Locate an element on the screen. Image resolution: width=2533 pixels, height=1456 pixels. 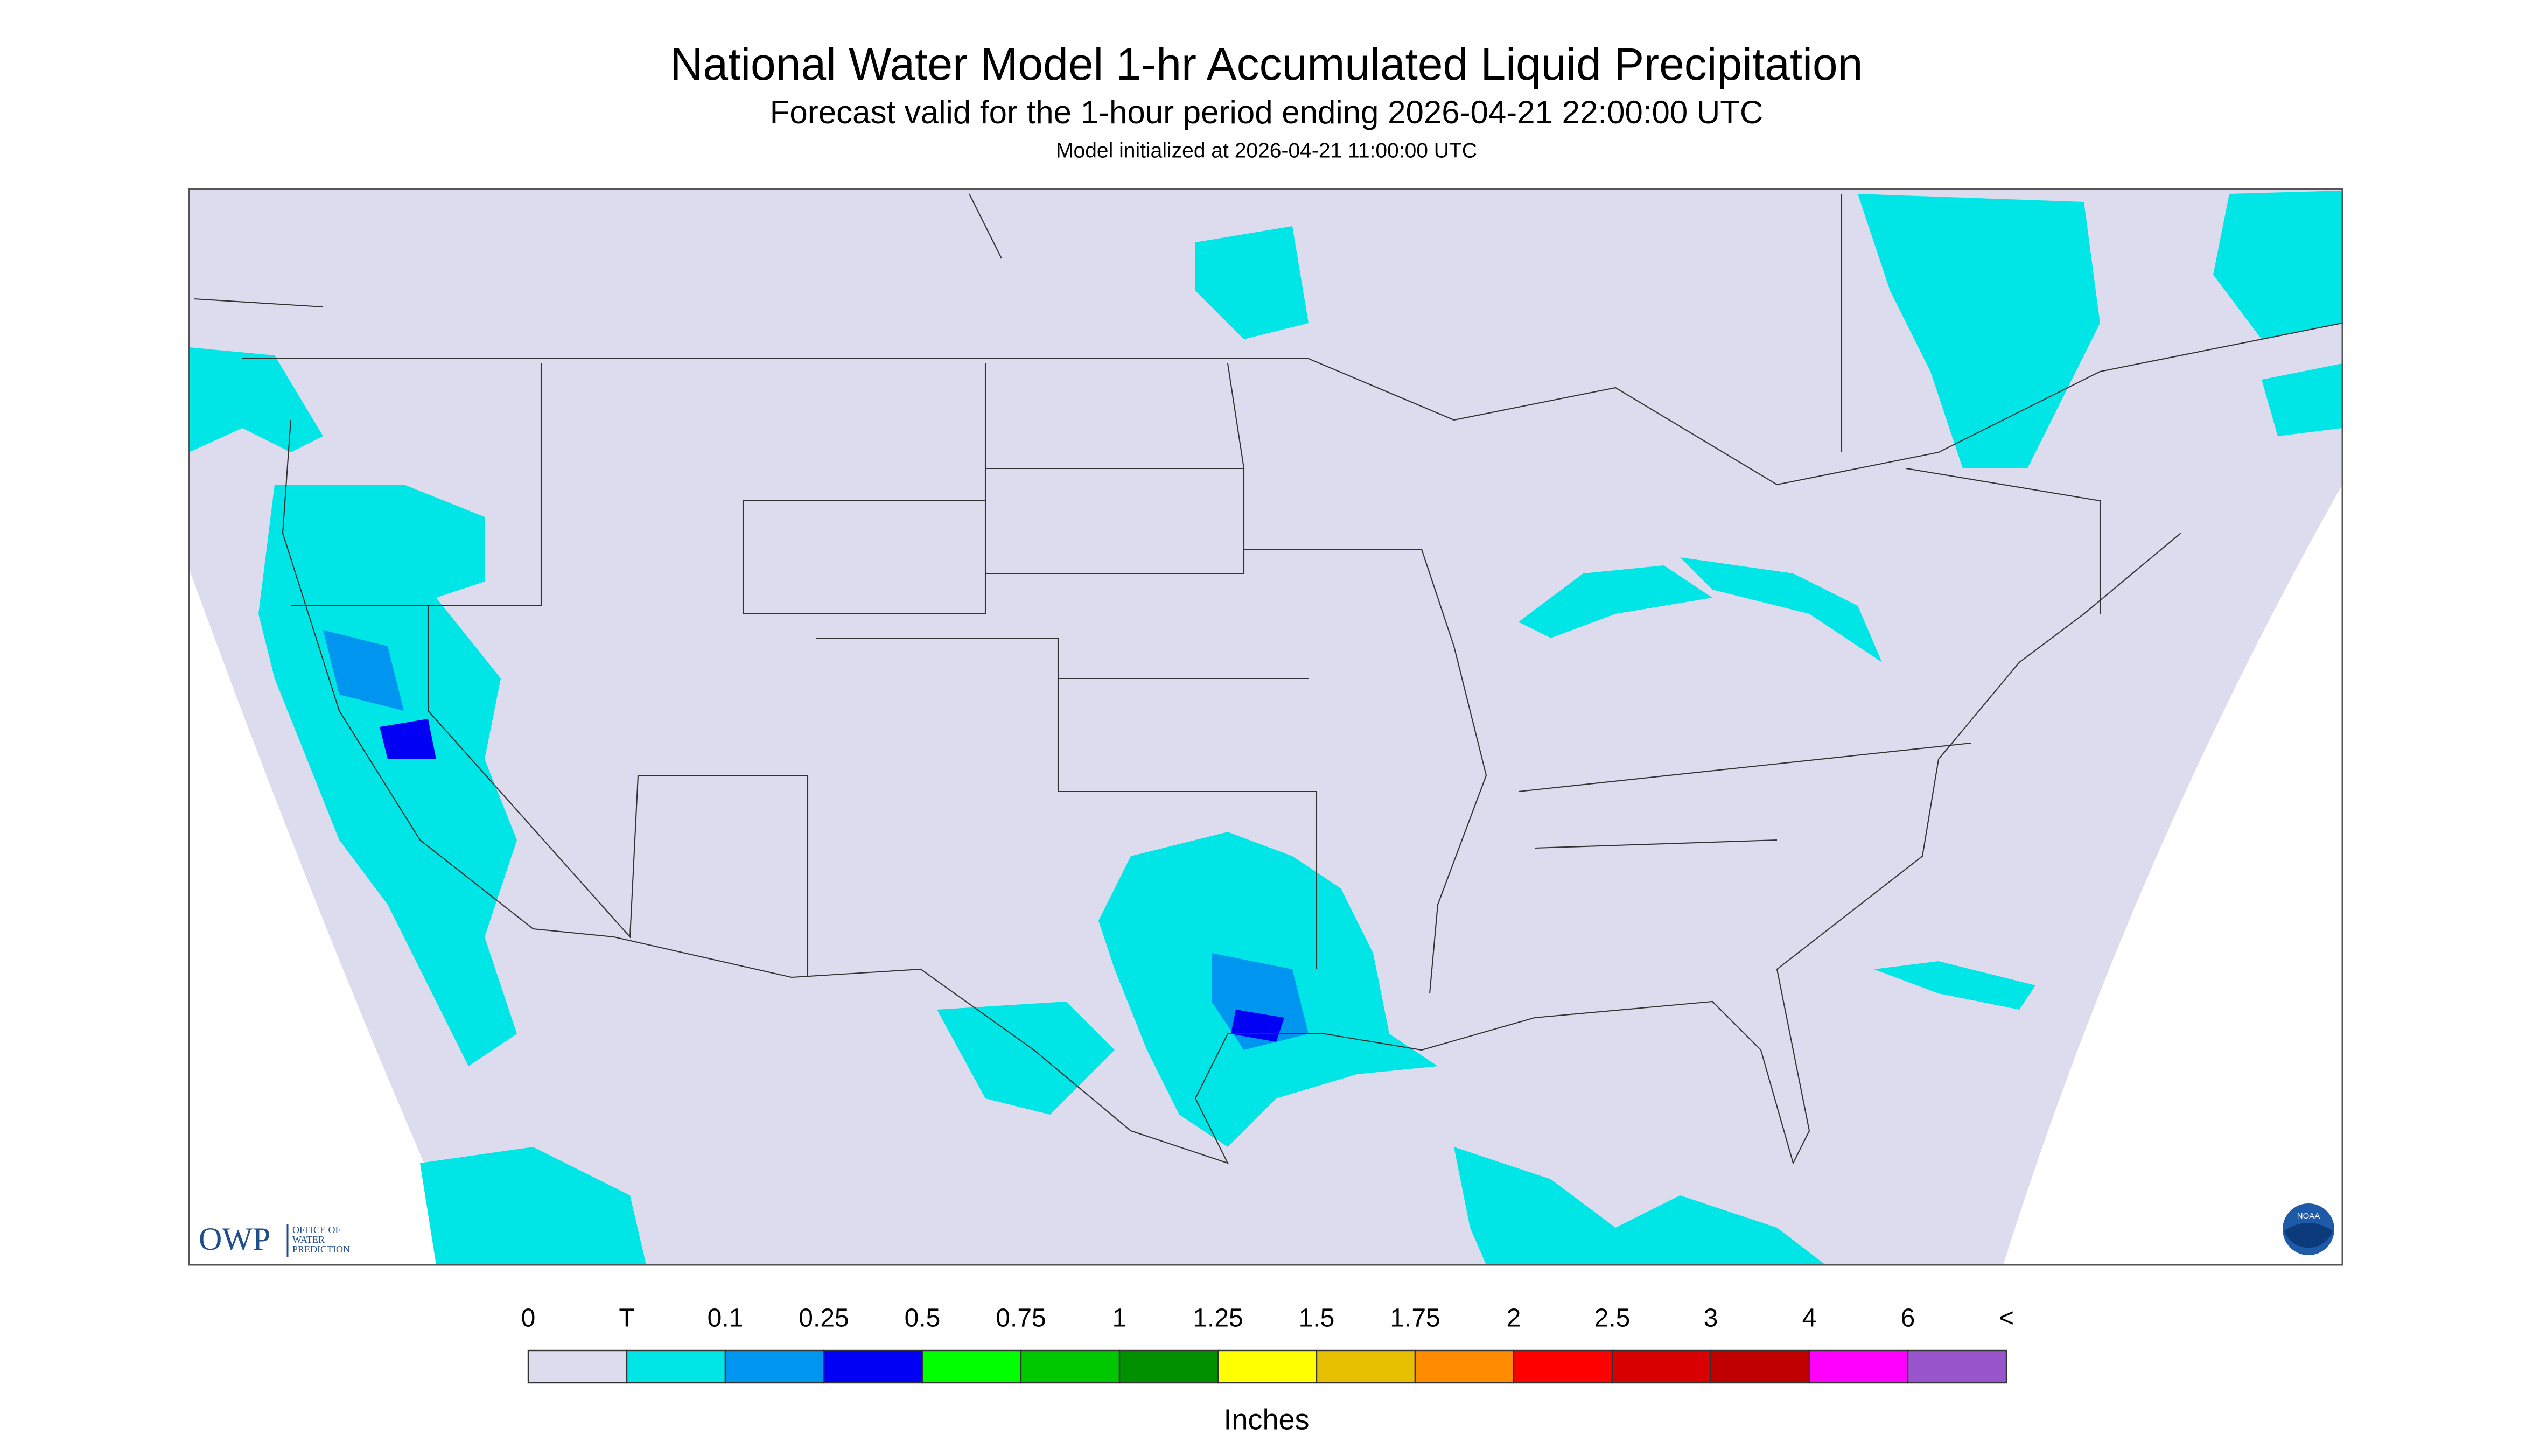
legend-label: 1 is located at coordinates (1120, 1318).